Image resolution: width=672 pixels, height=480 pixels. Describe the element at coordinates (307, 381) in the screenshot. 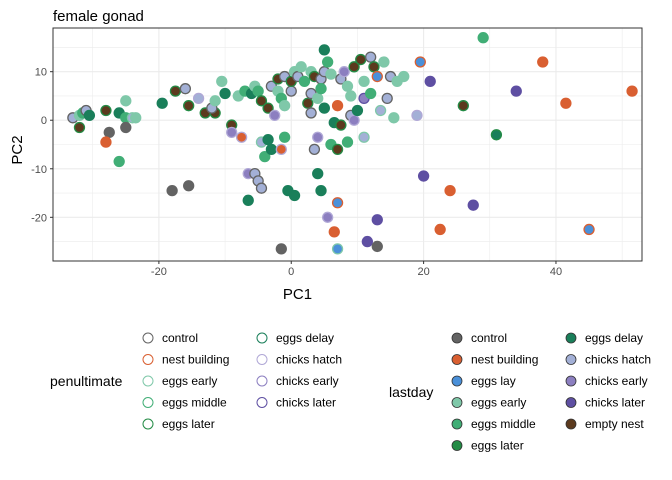

I see `legend-label: chicks early` at that location.